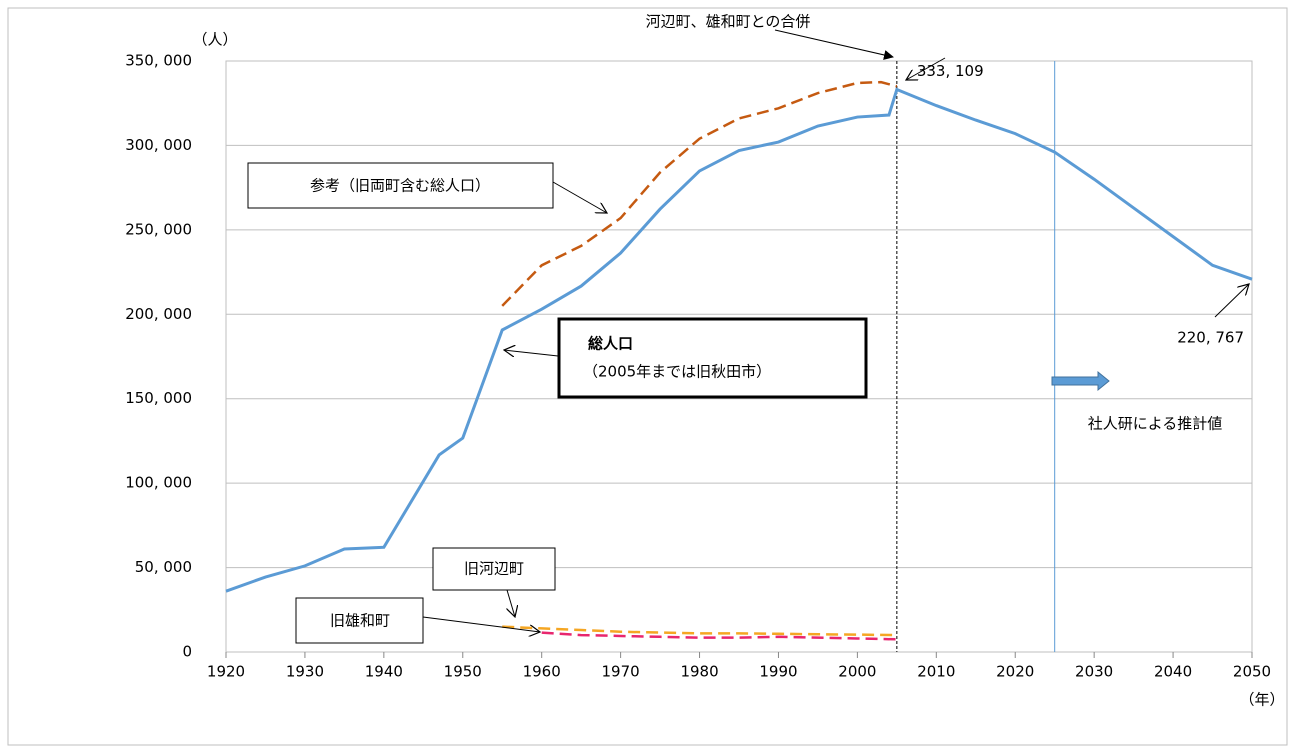 The image size is (1294, 753). Describe the element at coordinates (158, 145) in the screenshot. I see `y-tick-label: 300, 000` at that location.